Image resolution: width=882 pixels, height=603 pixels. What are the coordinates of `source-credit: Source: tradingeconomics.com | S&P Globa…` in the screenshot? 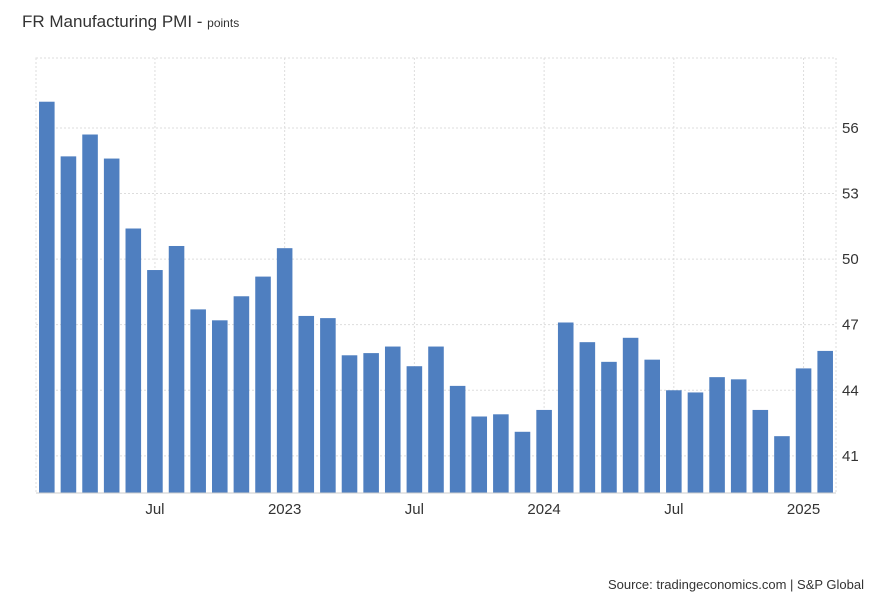 It's located at (735, 584).